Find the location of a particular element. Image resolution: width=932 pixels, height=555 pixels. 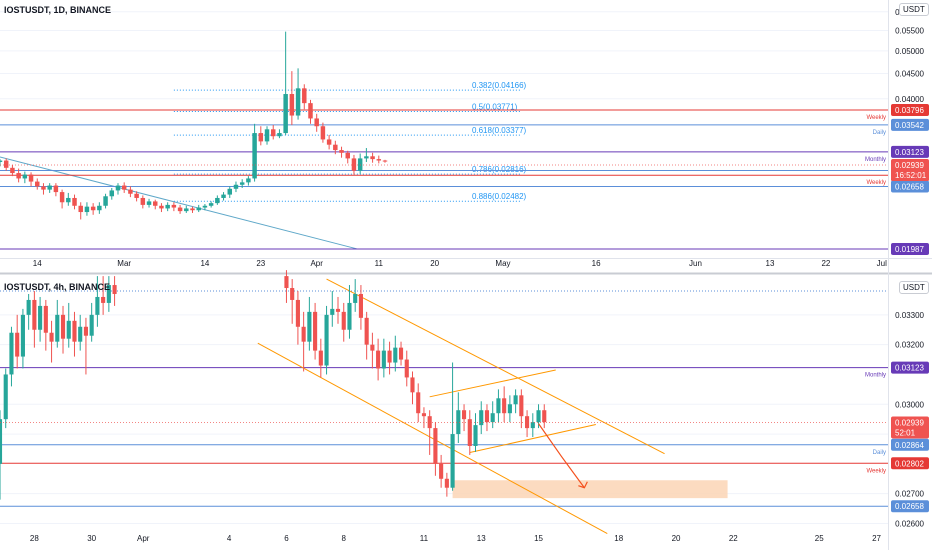

level-label: Monthly is located at coordinates (875, 376).